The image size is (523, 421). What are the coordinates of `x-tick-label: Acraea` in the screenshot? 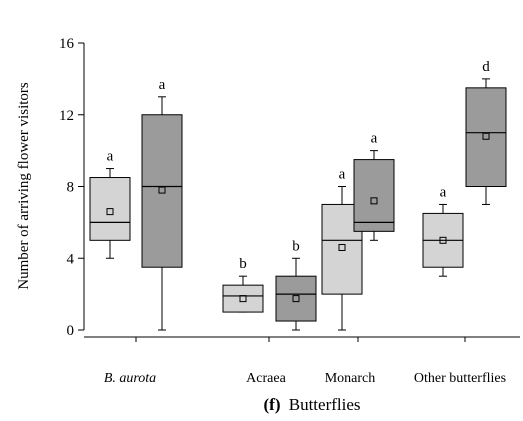 It's located at (266, 378).